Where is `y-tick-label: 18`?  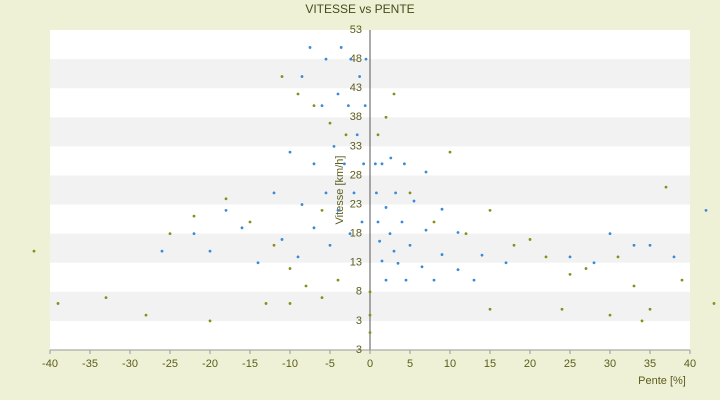 y-tick-label: 18 is located at coordinates (356, 234).